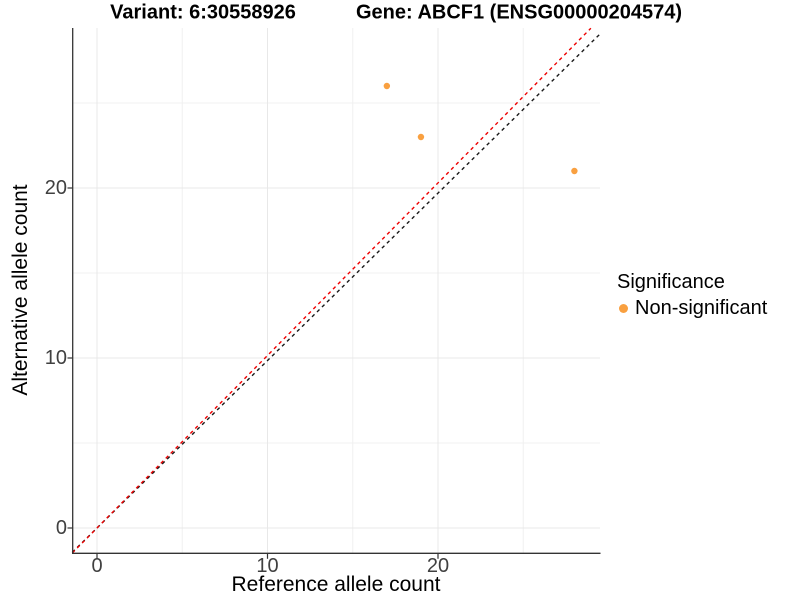 The image size is (800, 600). What do you see at coordinates (55, 358) in the screenshot?
I see `y-tick-label: 10` at bounding box center [55, 358].